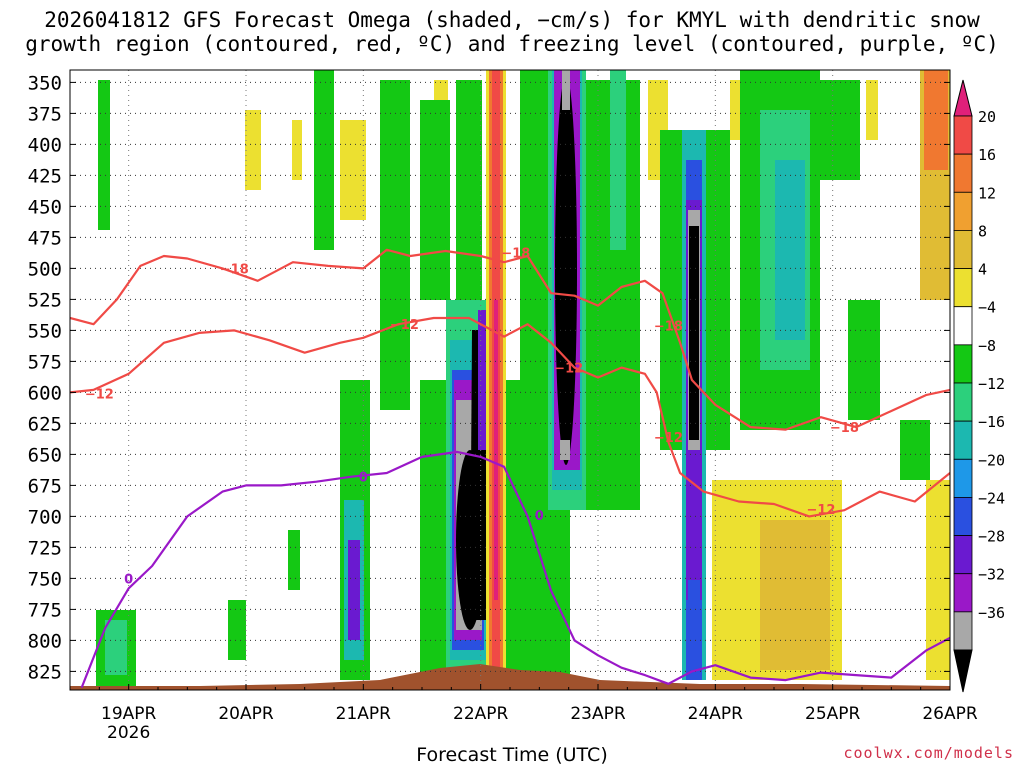 The width and height of the screenshot is (1024, 768). I want to click on colorbar-label: −32, so click(991, 575).